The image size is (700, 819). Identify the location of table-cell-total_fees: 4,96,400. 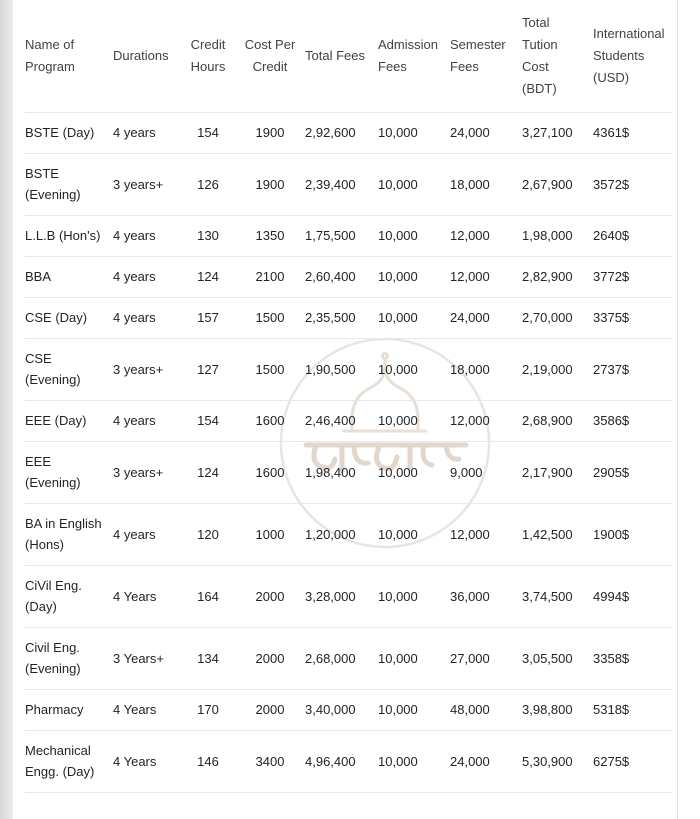
(341, 761).